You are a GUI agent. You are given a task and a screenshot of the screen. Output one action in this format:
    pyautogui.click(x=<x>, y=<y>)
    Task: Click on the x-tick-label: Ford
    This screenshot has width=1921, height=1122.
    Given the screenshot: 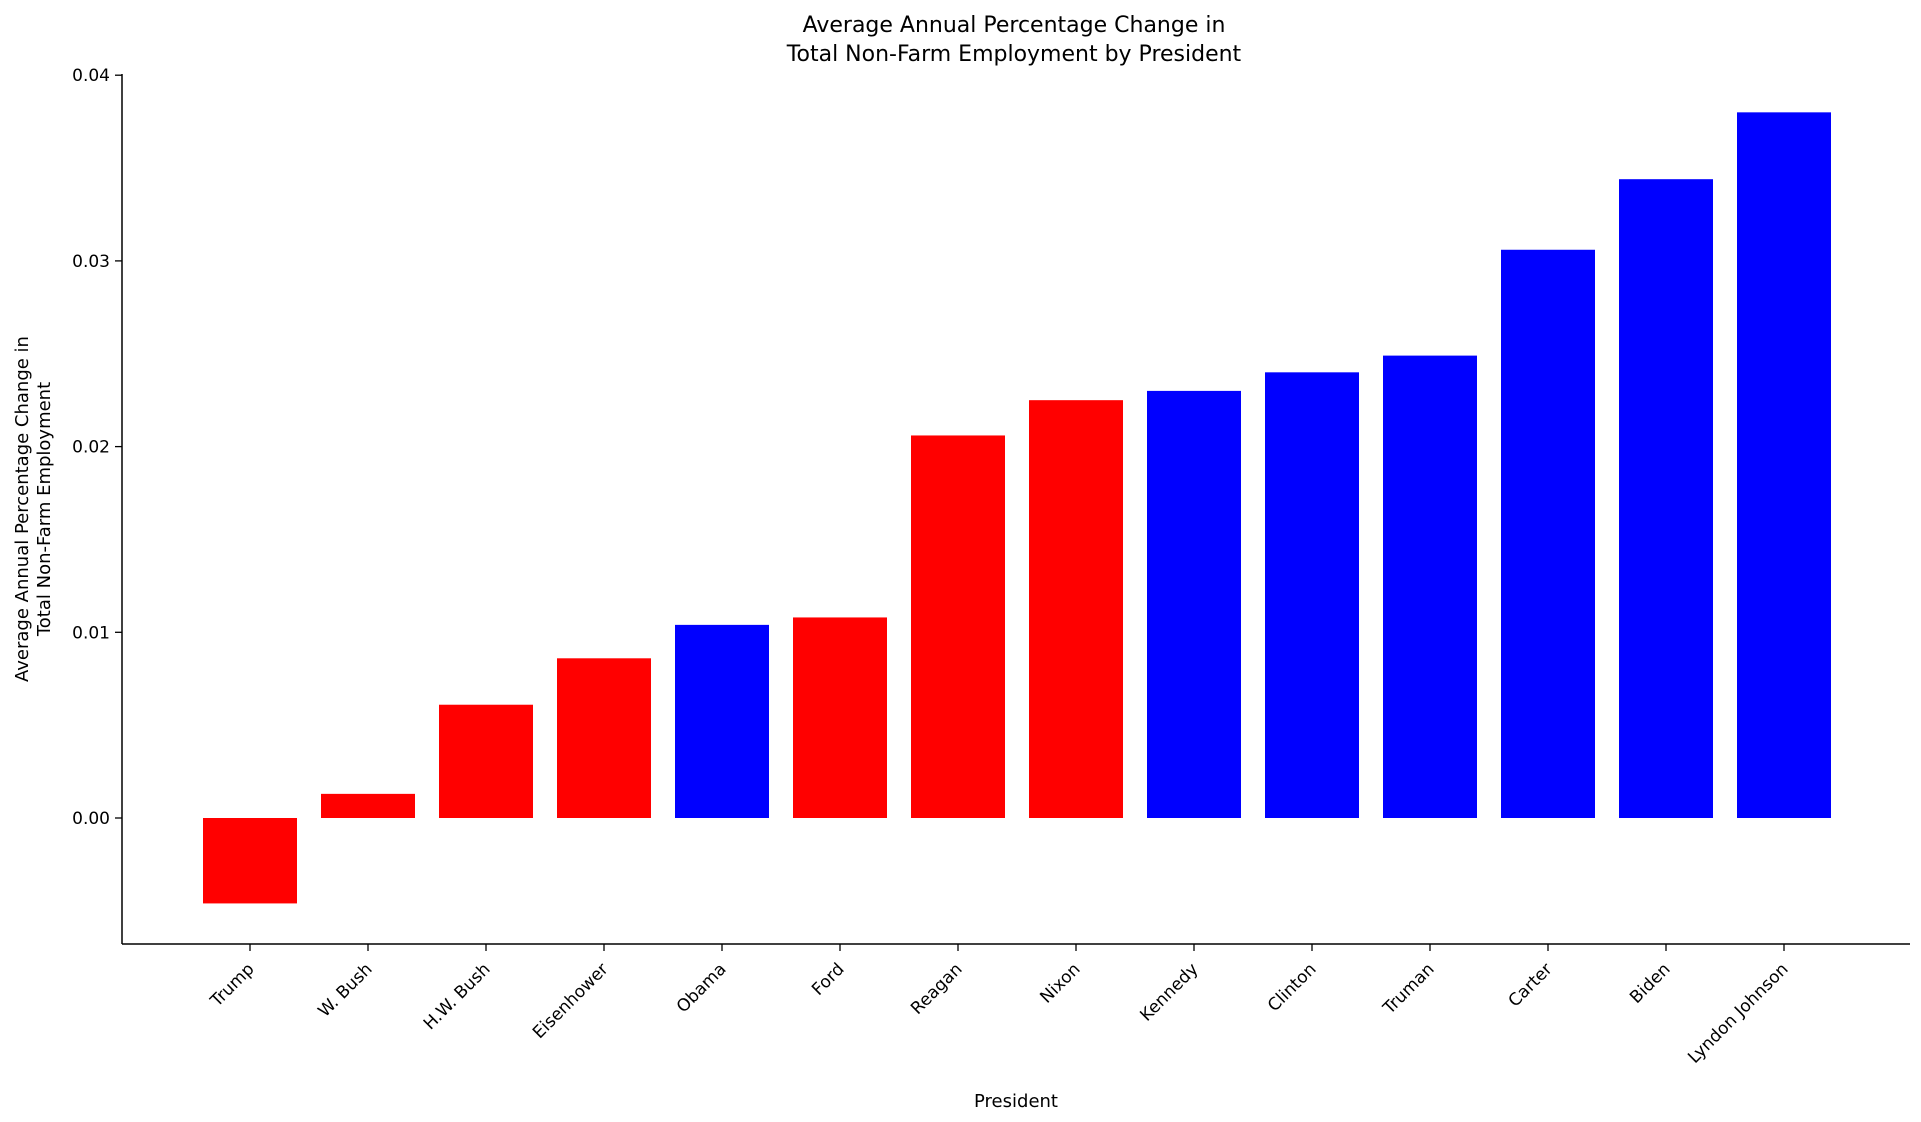 What is the action you would take?
    pyautogui.click(x=828, y=979)
    